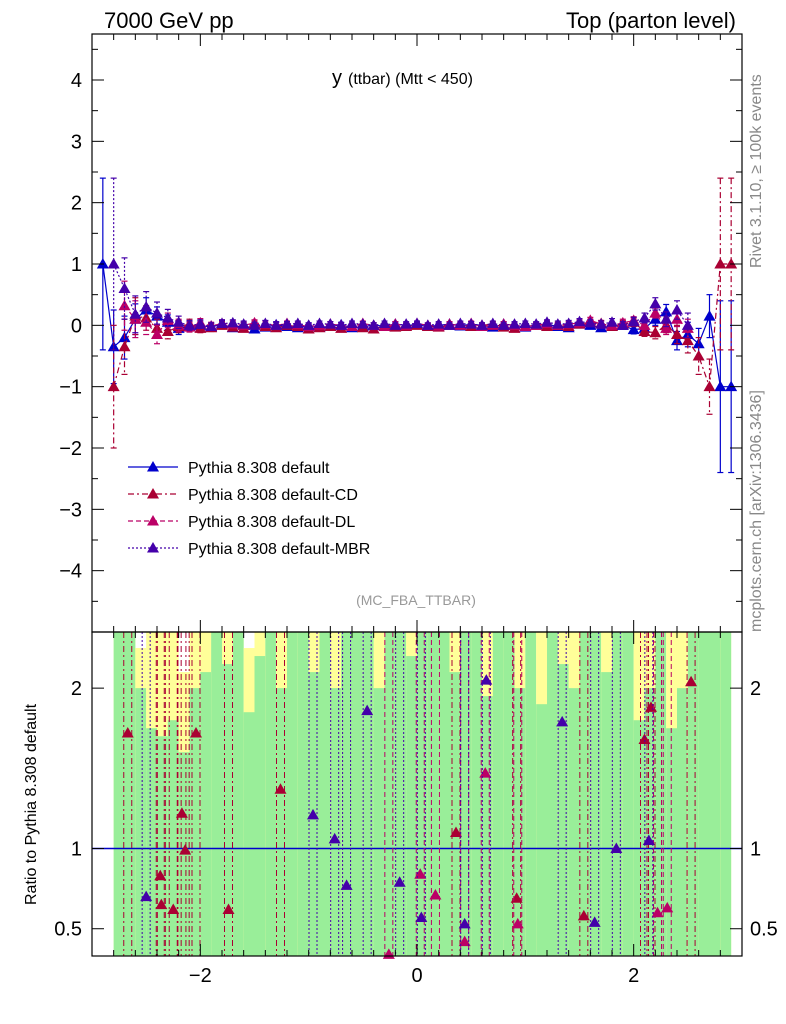  I want to click on chart-title: y, so click(337, 78).